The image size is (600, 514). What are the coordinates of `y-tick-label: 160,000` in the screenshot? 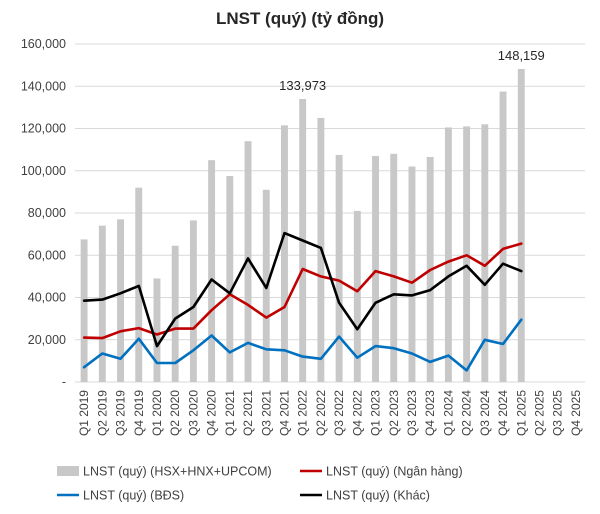 It's located at (43, 44).